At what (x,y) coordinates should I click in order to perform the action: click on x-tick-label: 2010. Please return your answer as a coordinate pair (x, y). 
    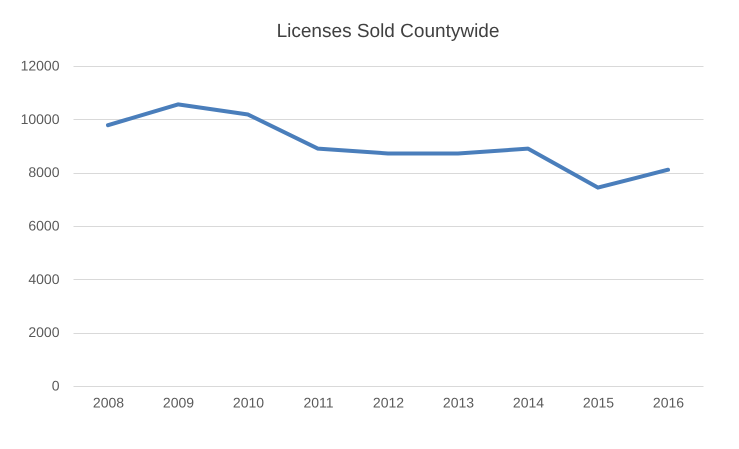
    Looking at the image, I should click on (248, 402).